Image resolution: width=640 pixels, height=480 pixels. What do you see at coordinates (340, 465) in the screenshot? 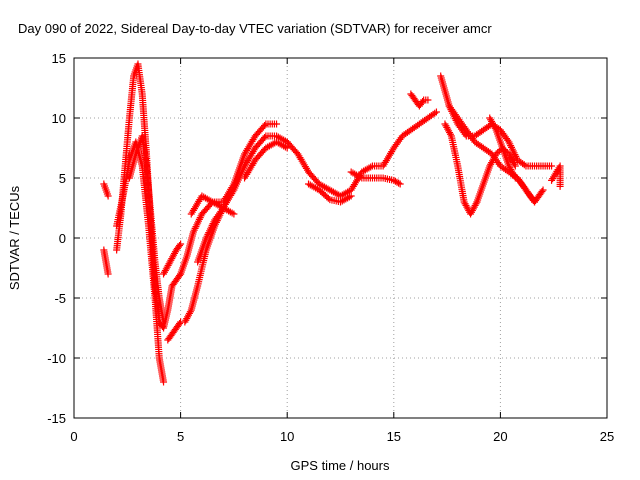
I see `x-axis-title: GPS time / hours` at bounding box center [340, 465].